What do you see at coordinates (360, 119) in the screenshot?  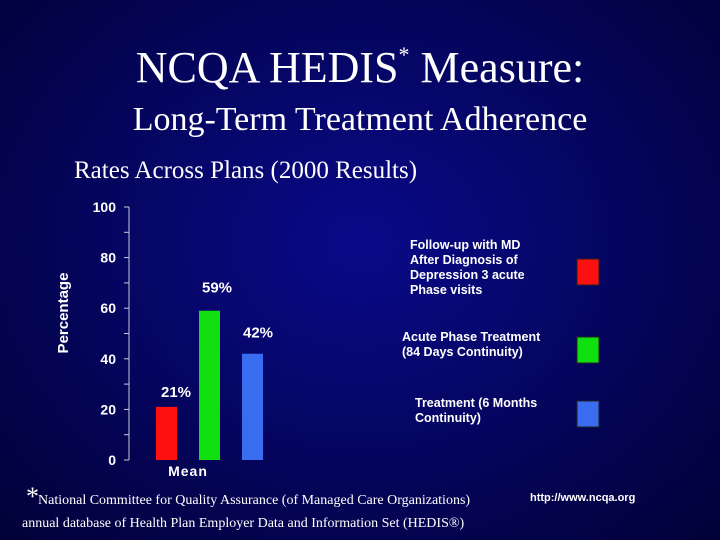 I see `slide-subtitle: Long-Term Treatment Adherence` at bounding box center [360, 119].